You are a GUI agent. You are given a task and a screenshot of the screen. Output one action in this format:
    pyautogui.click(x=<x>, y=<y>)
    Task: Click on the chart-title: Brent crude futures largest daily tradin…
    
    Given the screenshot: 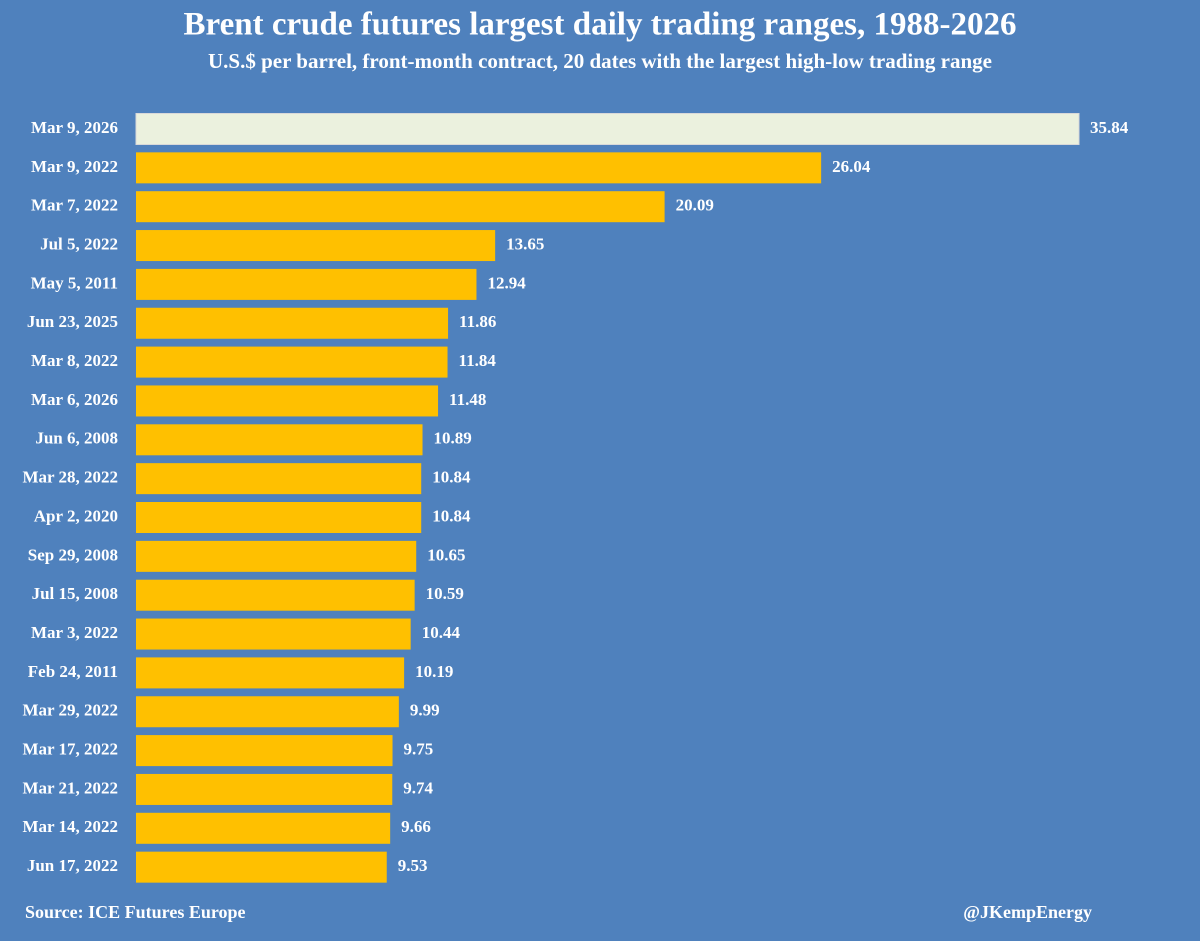 What is the action you would take?
    pyautogui.click(x=600, y=25)
    